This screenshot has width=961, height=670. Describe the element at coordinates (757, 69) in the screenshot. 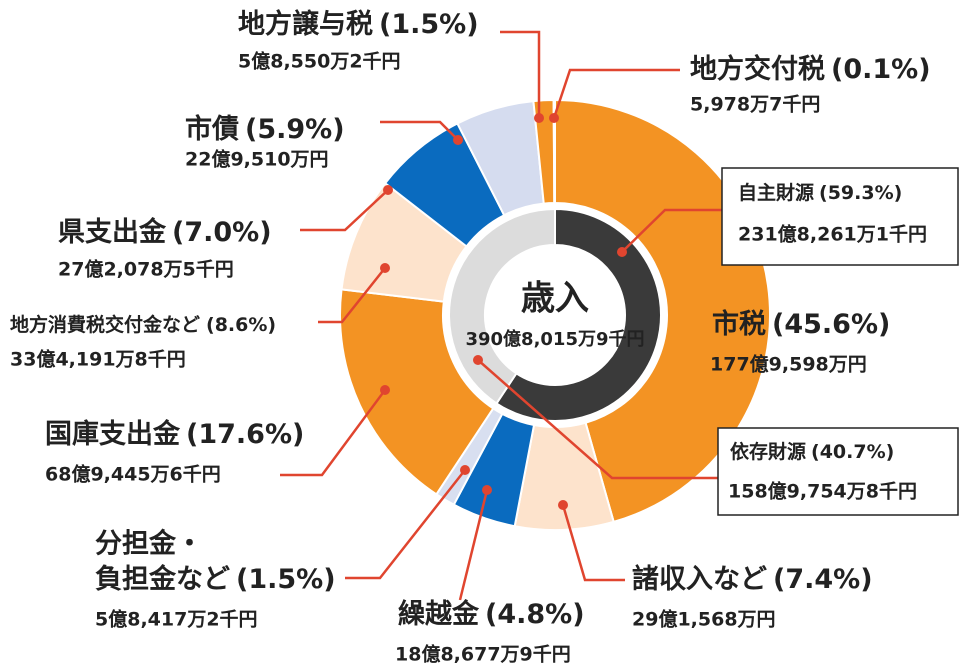

I see `category-label: 地方交付税` at that location.